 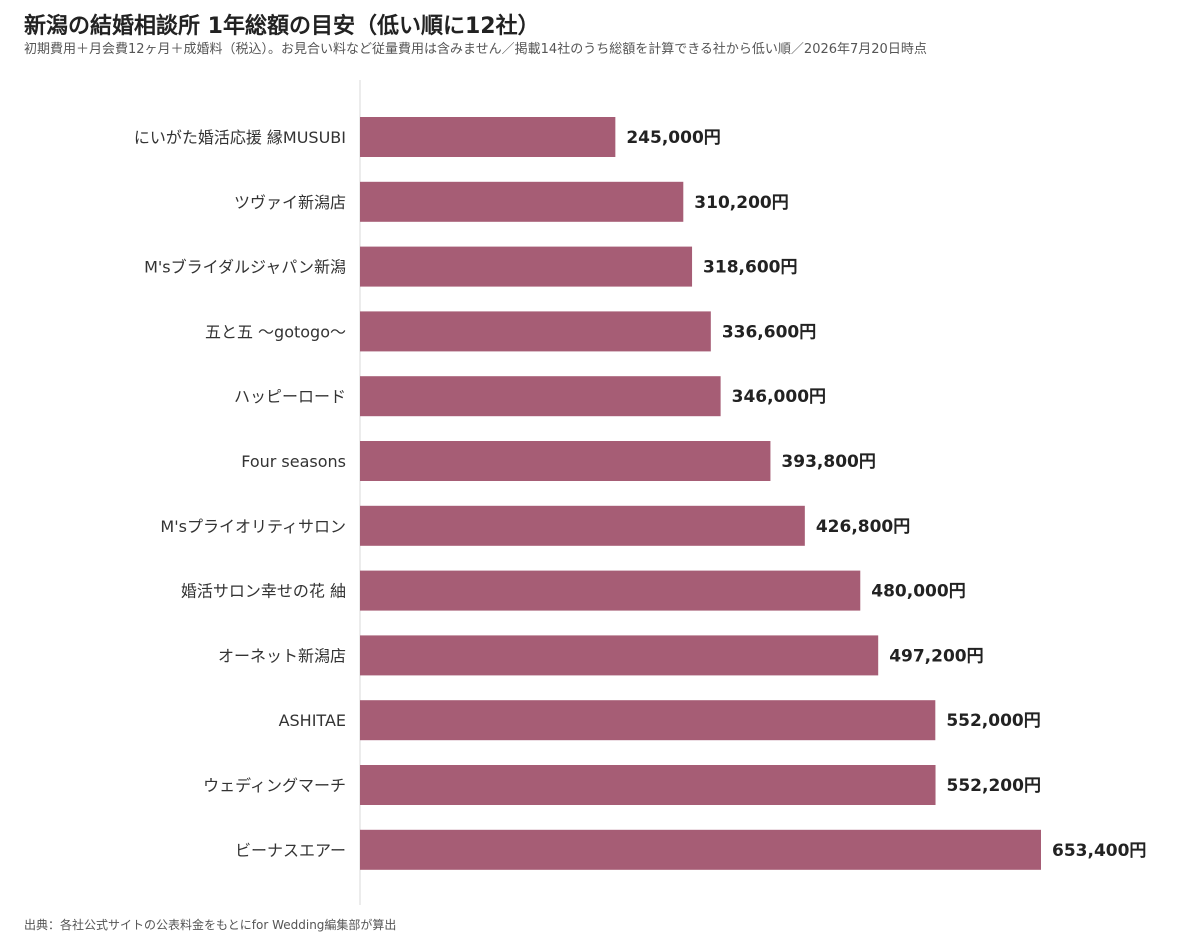 What do you see at coordinates (290, 396) in the screenshot?
I see `category-label: ハッピーロード` at bounding box center [290, 396].